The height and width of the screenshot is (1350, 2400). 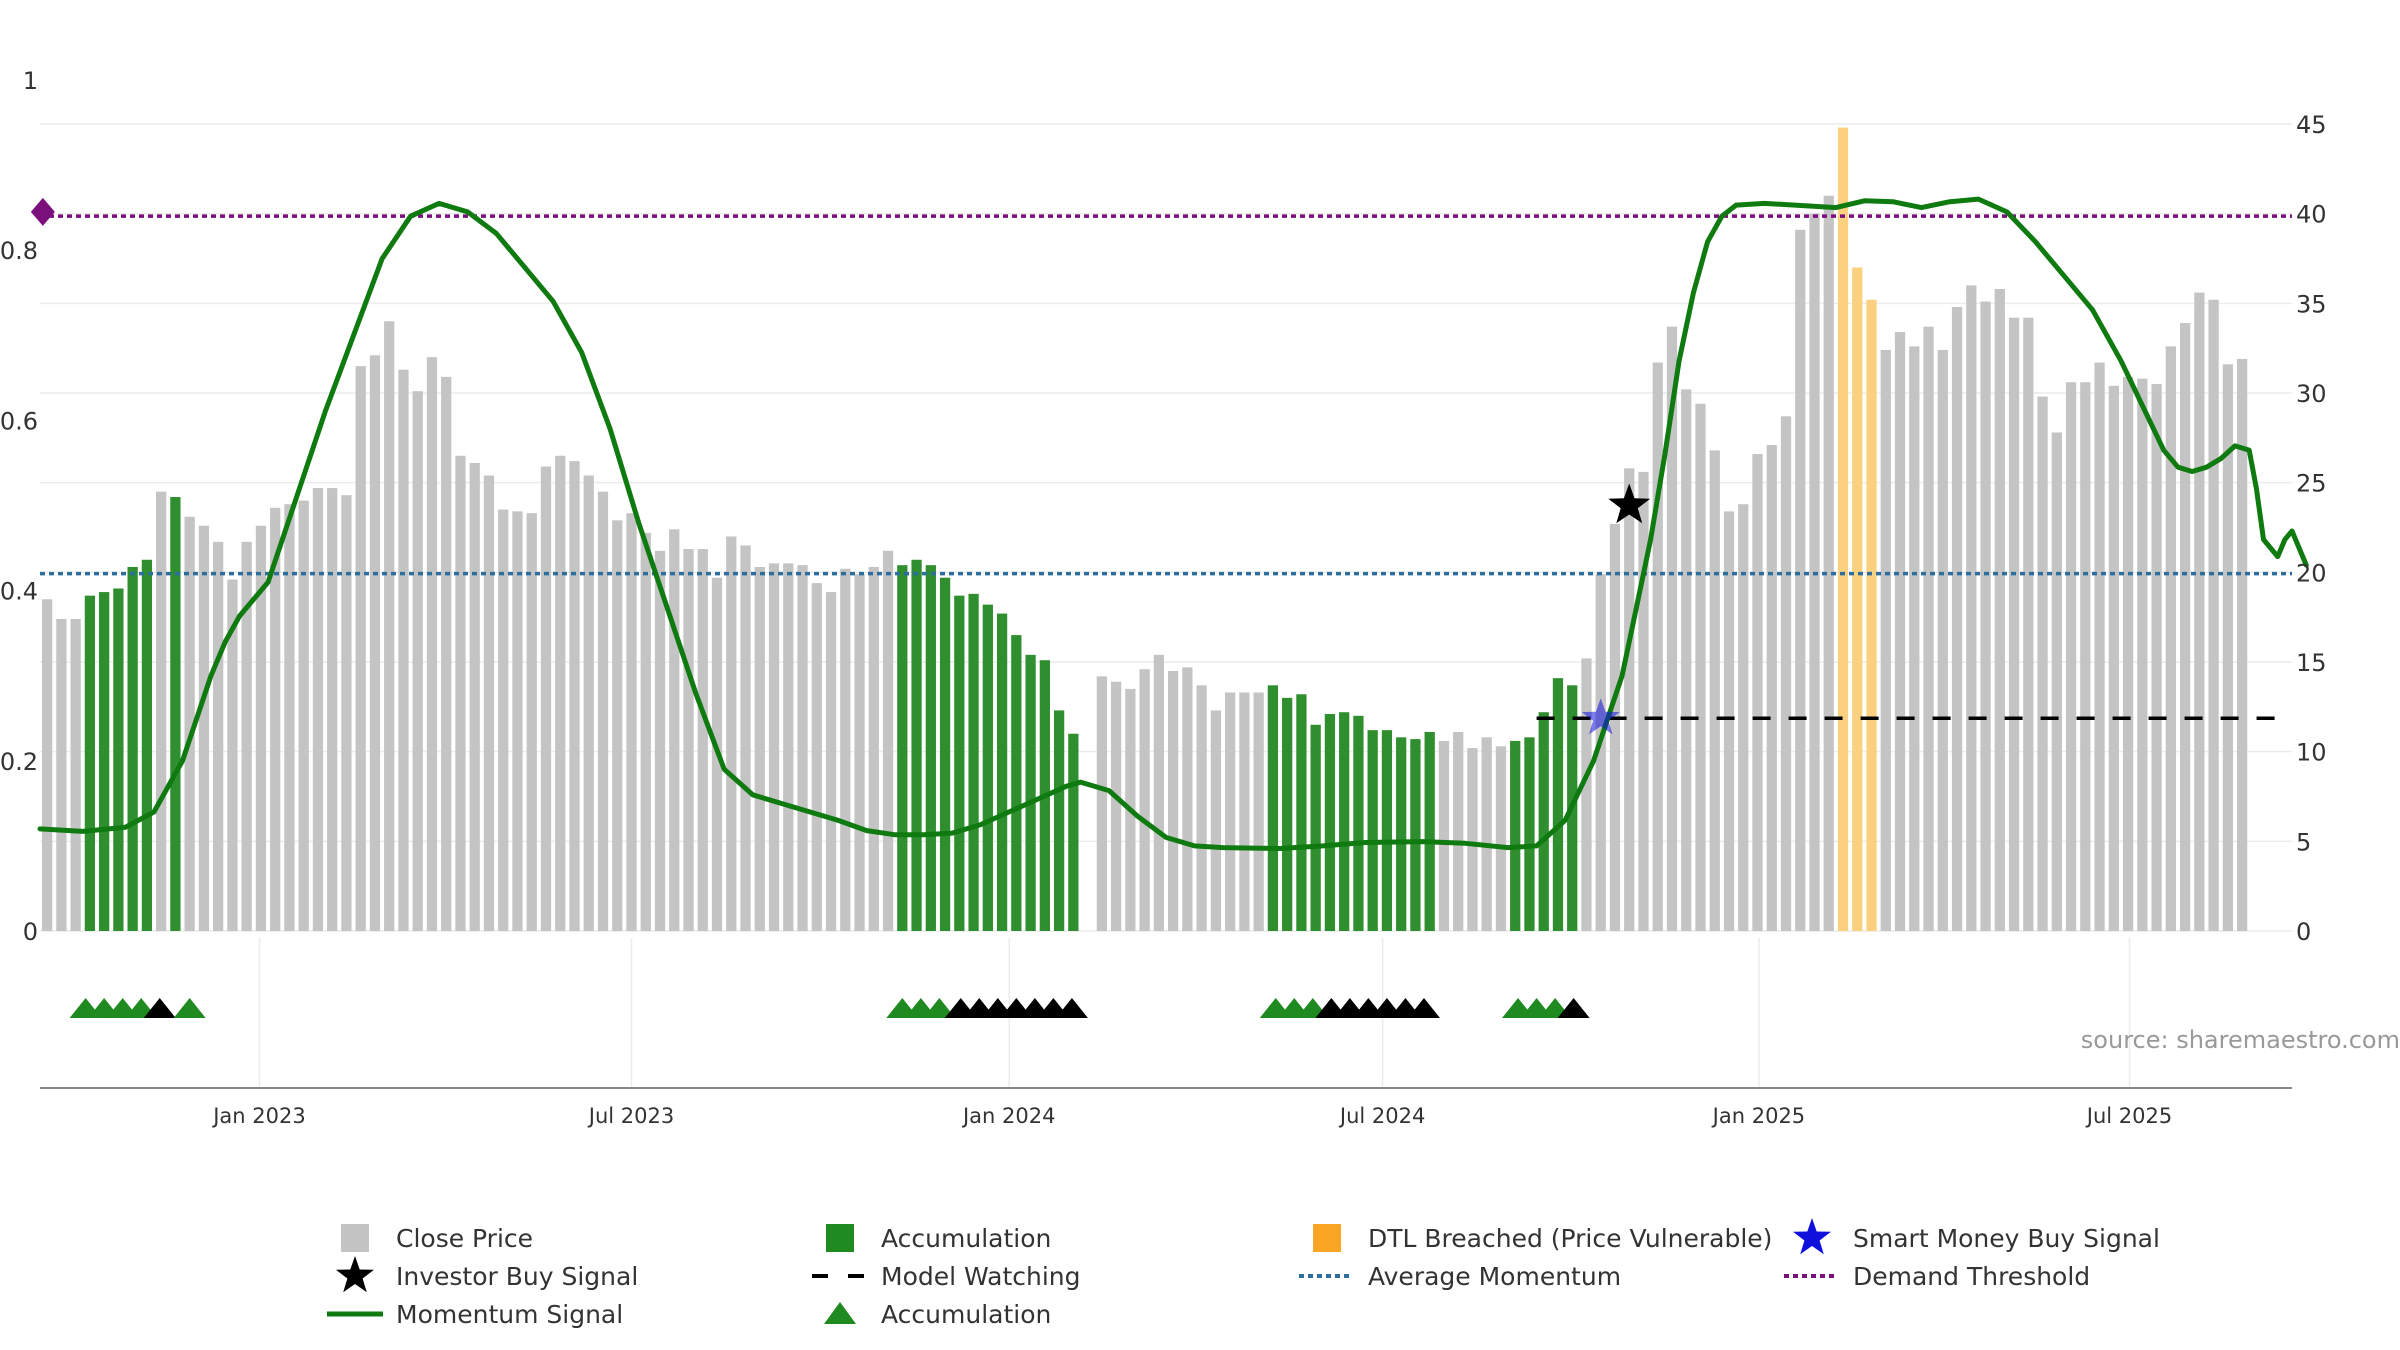 I want to click on right-axis-tick-label: 15, so click(x=2311, y=663).